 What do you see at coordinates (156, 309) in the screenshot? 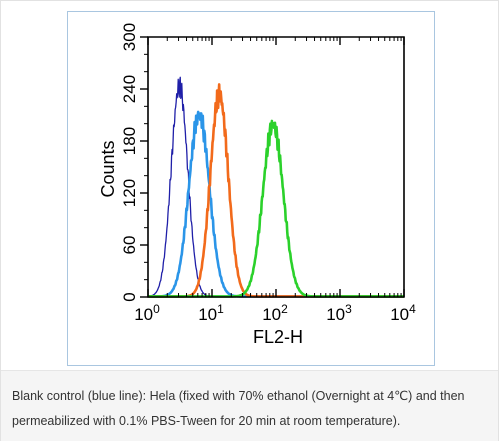
I see `x-tick-label-exponent: 0` at bounding box center [156, 309].